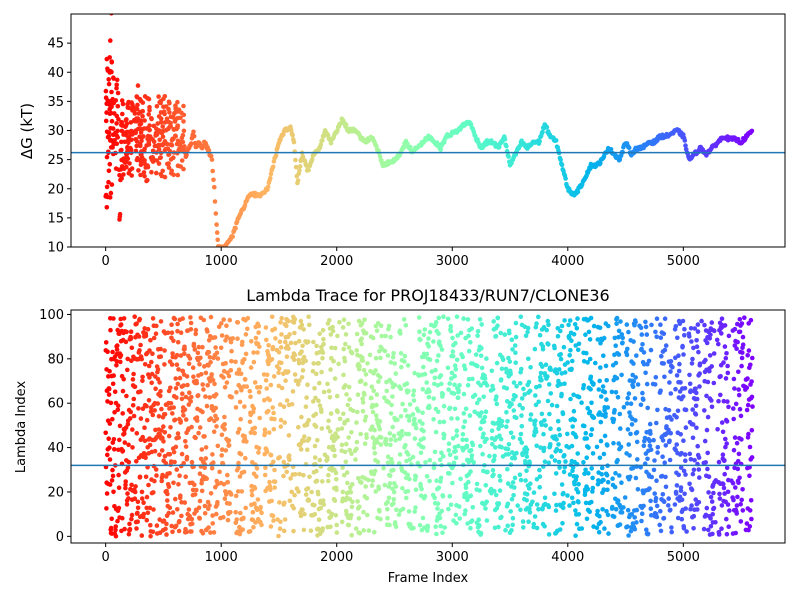 The image size is (800, 600). Describe the element at coordinates (336, 261) in the screenshot. I see `x-tick-label: 2000` at that location.